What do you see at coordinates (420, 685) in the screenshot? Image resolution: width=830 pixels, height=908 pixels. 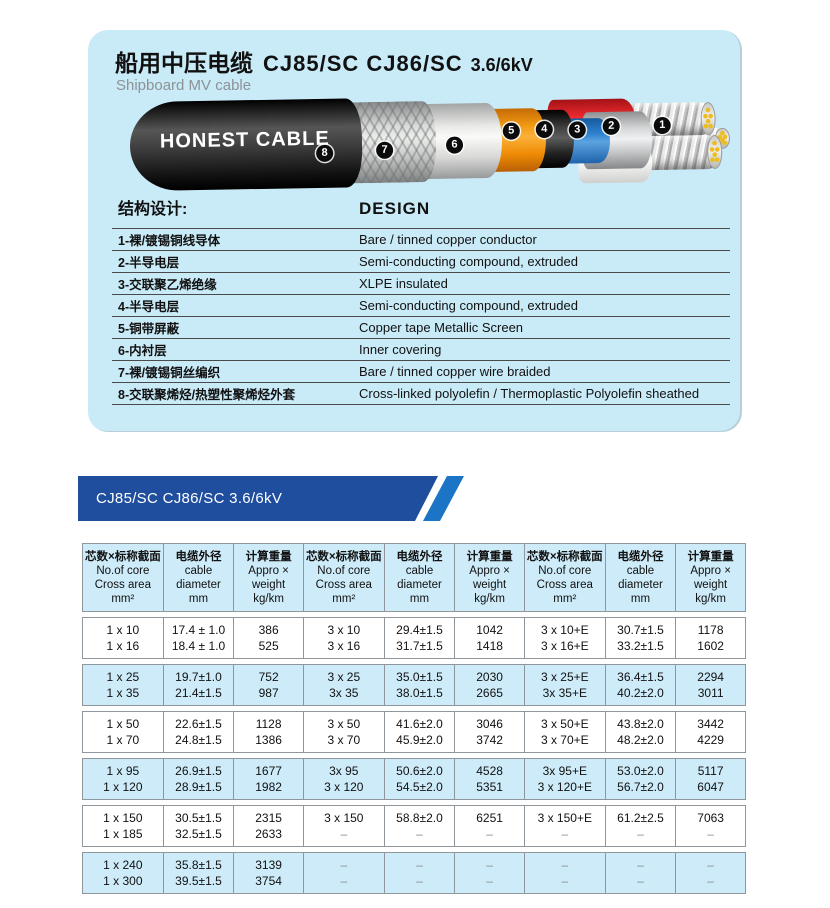 I see `spec-cell: 35.0±1.5 38.0±1.5` at bounding box center [420, 685].